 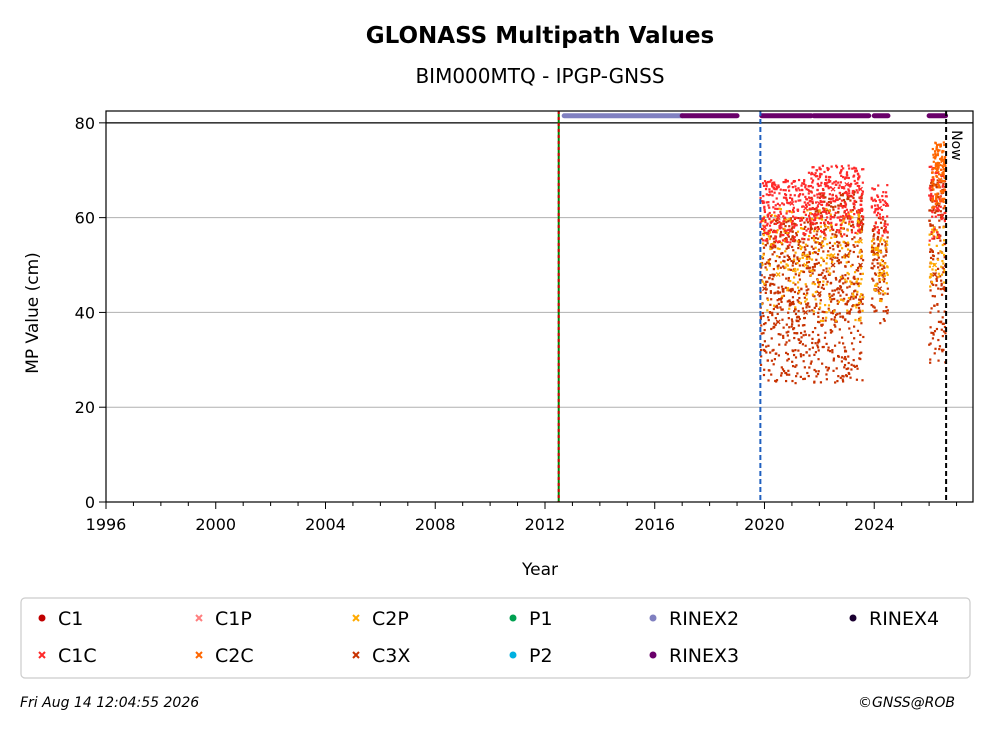 What do you see at coordinates (77, 656) in the screenshot?
I see `legend-label-c1c: C1C` at bounding box center [77, 656].